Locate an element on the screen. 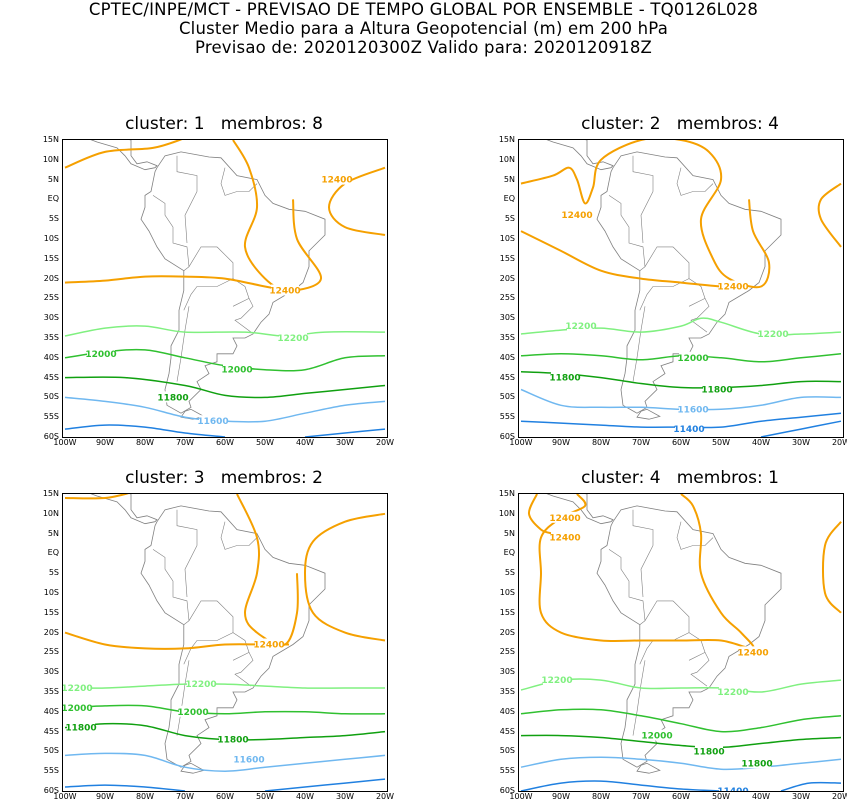 Image resolution: width=847 pixels, height=803 pixels. lat-tick-label: 55S is located at coordinates (51, 771).